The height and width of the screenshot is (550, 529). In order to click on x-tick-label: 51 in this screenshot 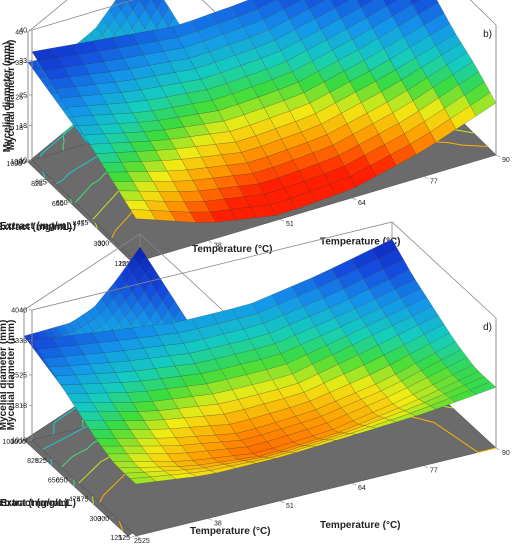, I will do `click(290, 506)`.